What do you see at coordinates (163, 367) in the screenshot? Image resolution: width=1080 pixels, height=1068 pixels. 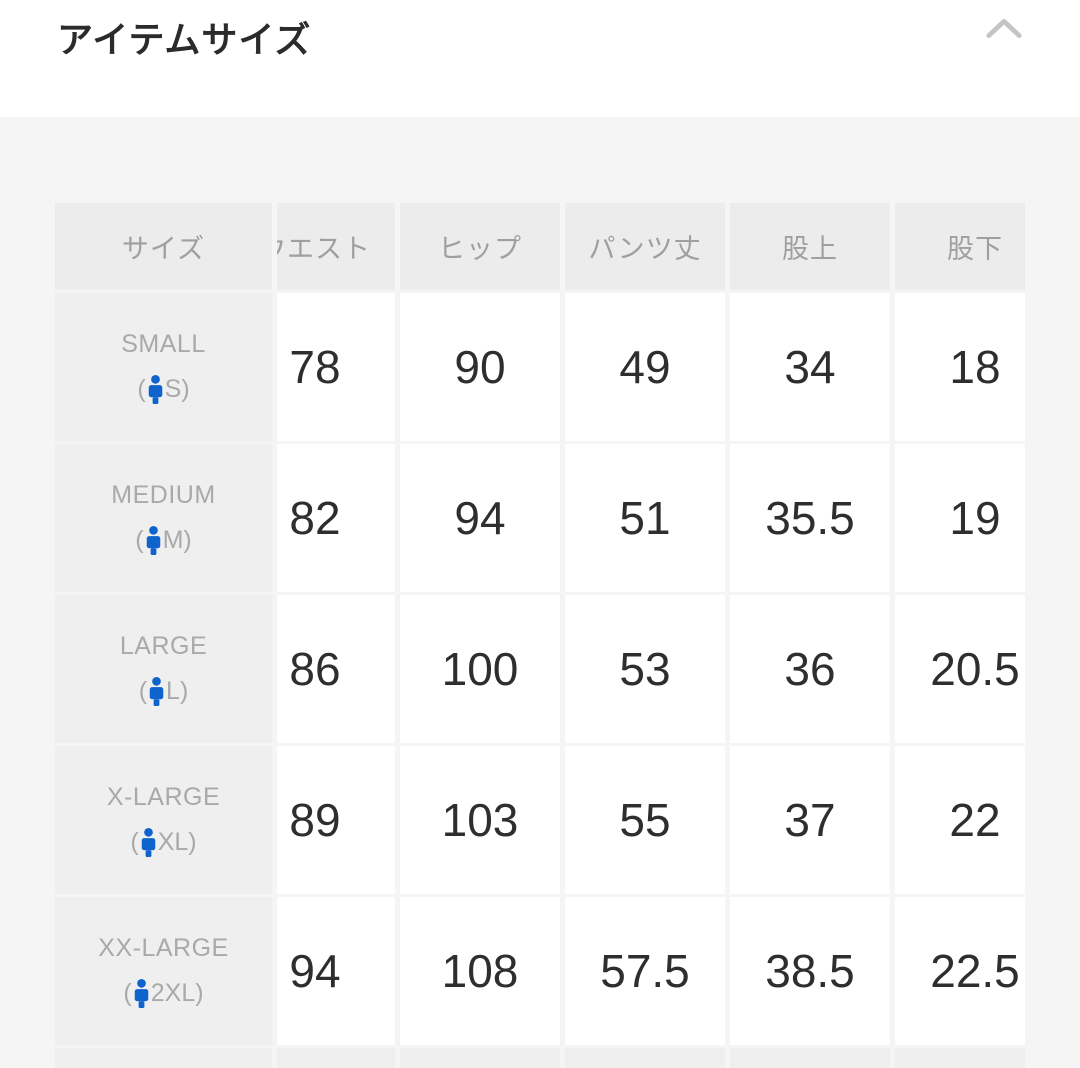 I see `size-row-label-small: SMALL ( S )` at bounding box center [163, 367].